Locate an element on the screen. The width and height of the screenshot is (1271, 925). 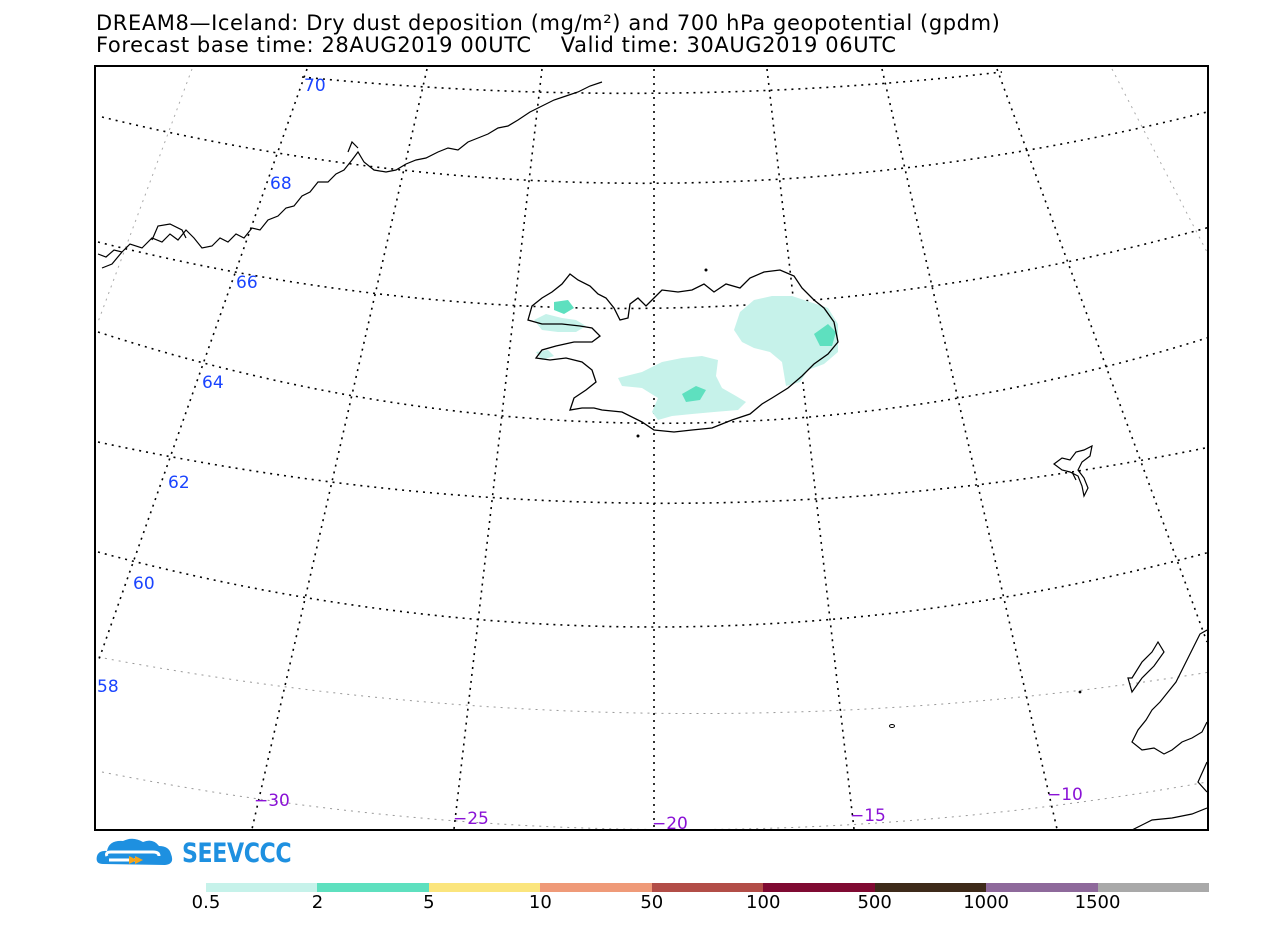
lon-label-30: −30 is located at coordinates (272, 801).